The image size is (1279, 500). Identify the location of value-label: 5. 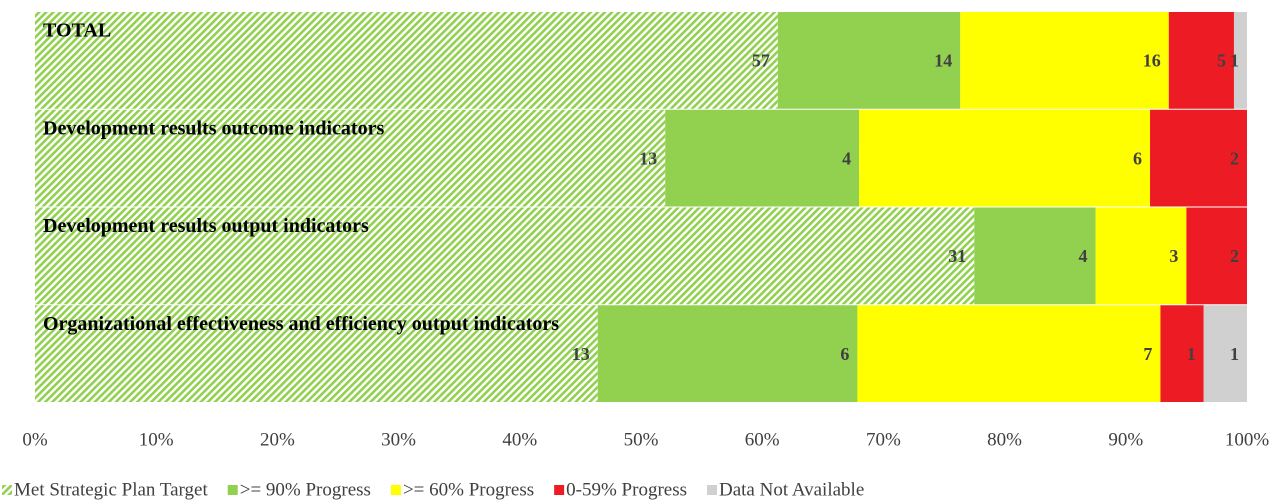
(1221, 61).